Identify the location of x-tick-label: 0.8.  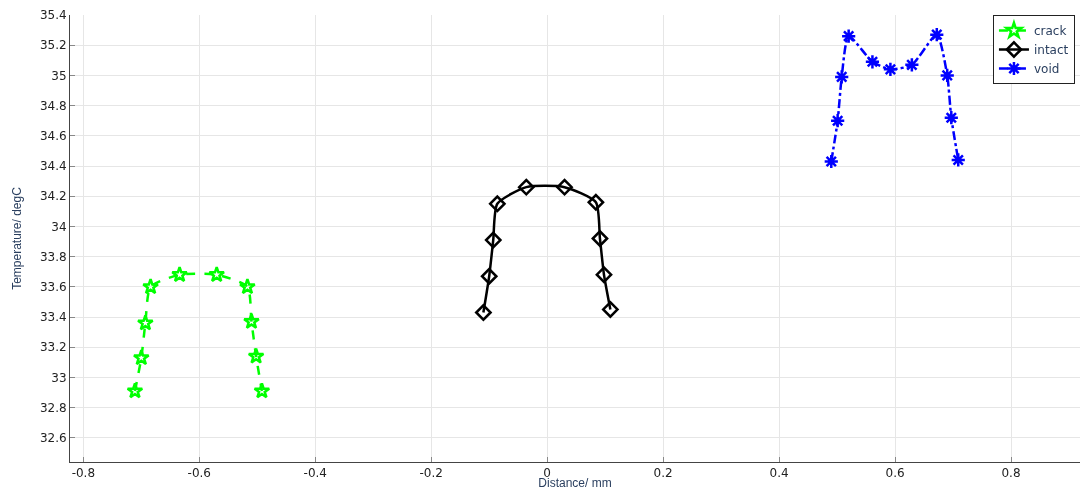
(1011, 473).